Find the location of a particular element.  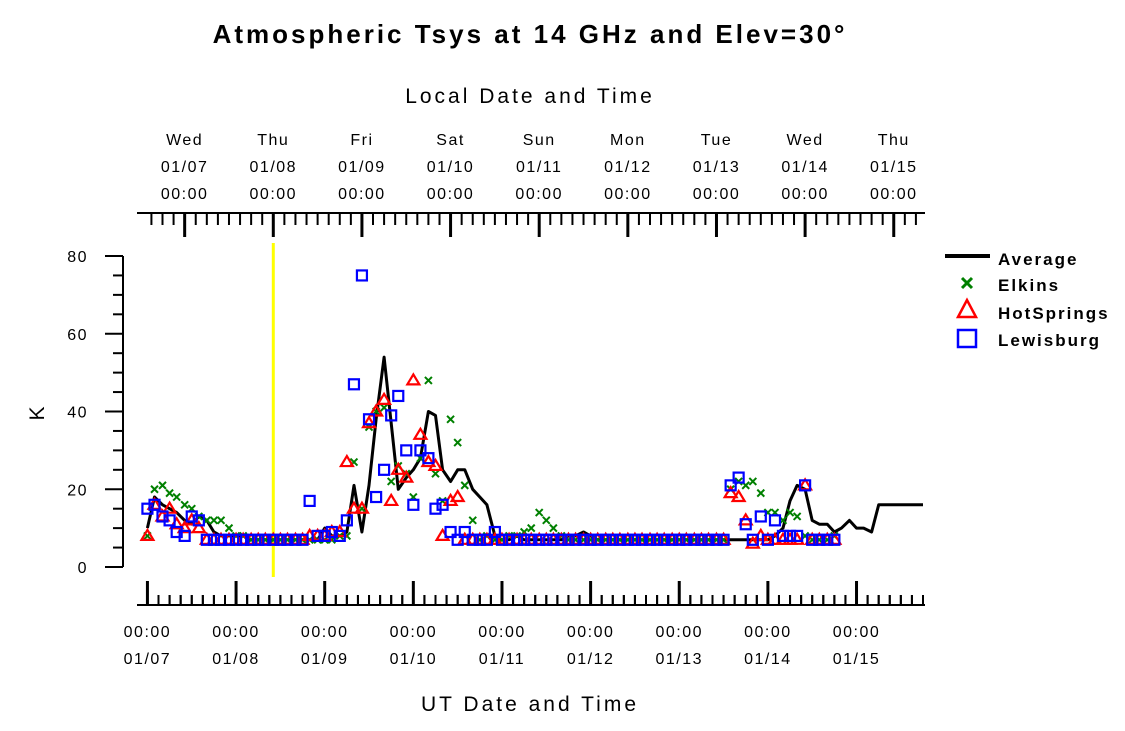

bottom-date-label: 01/07 is located at coordinates (148, 659).